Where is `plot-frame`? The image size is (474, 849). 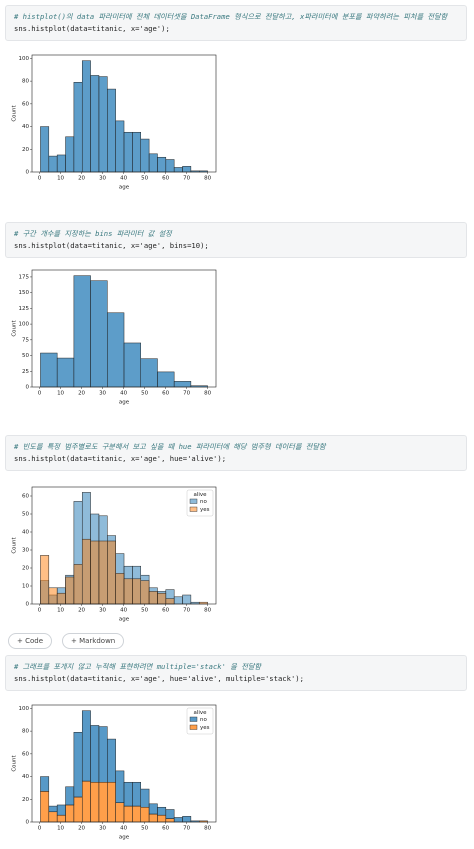 plot-frame is located at coordinates (124, 763).